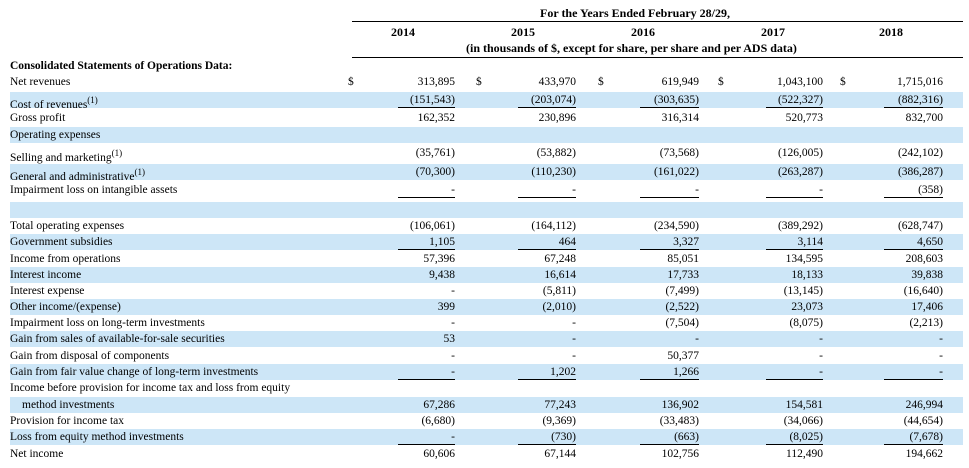 The image size is (969, 468). Describe the element at coordinates (560, 405) in the screenshot. I see `value-cell: 77,243` at that location.